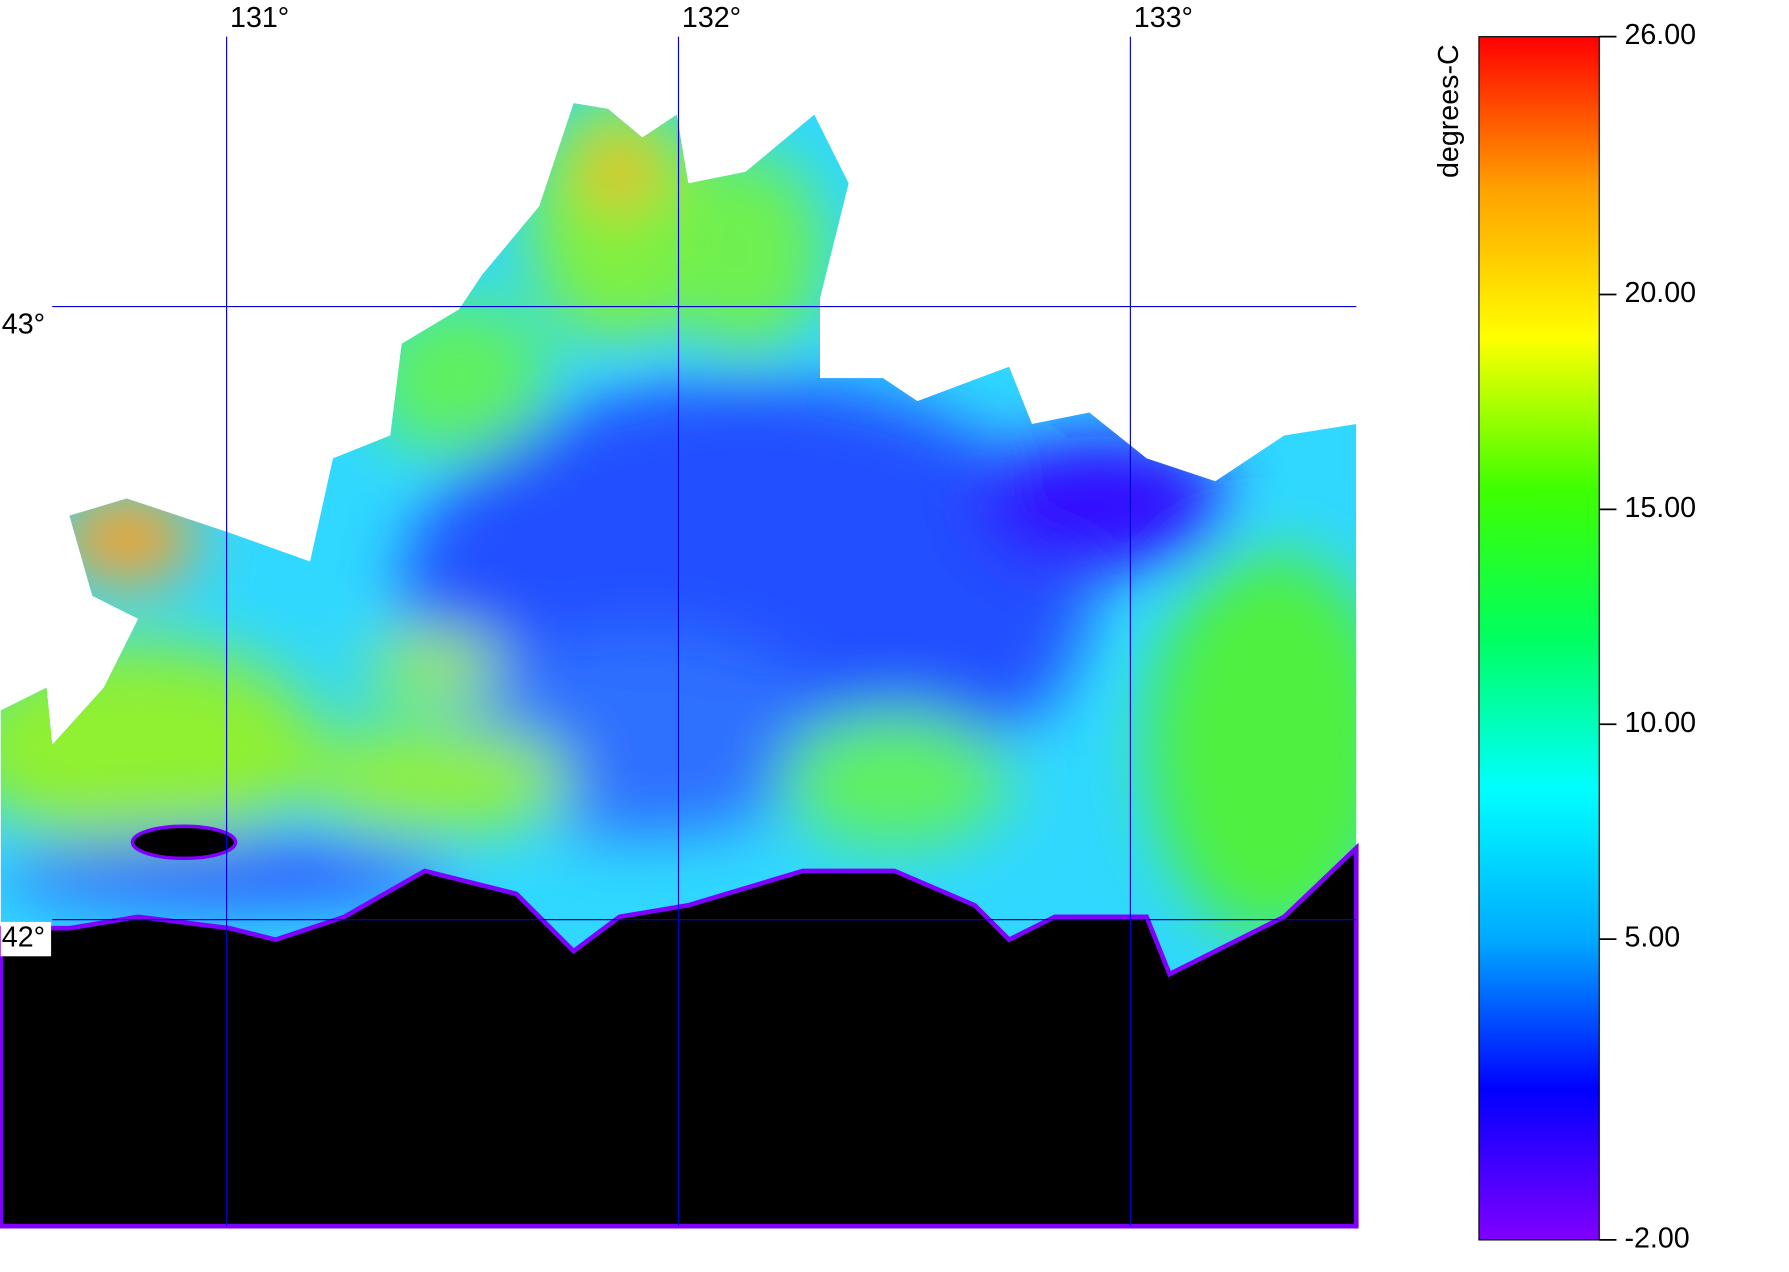  I want to click on longitude-label: 131°, so click(259, 18).